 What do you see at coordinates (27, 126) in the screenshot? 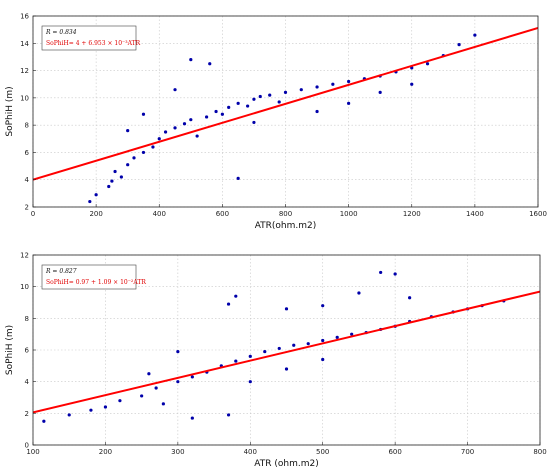
I see `y-tick-label: 8` at bounding box center [27, 126].